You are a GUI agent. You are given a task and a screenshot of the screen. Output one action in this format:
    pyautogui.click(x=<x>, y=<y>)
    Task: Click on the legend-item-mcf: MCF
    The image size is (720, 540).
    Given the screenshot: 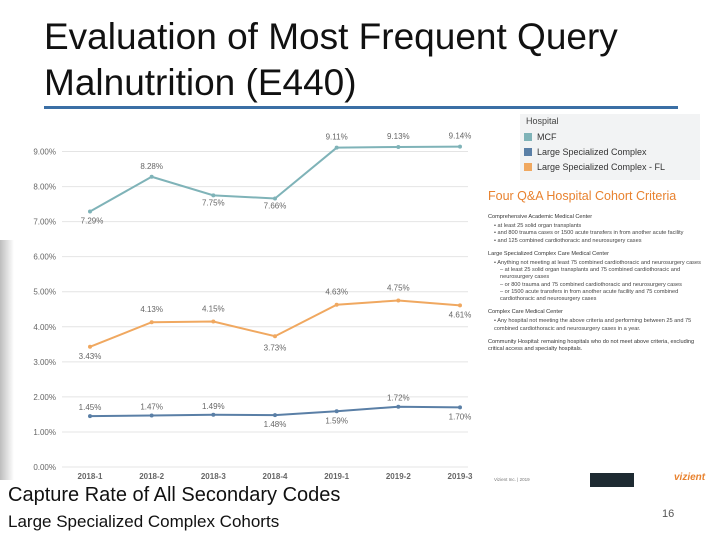 What is the action you would take?
    pyautogui.click(x=540, y=137)
    